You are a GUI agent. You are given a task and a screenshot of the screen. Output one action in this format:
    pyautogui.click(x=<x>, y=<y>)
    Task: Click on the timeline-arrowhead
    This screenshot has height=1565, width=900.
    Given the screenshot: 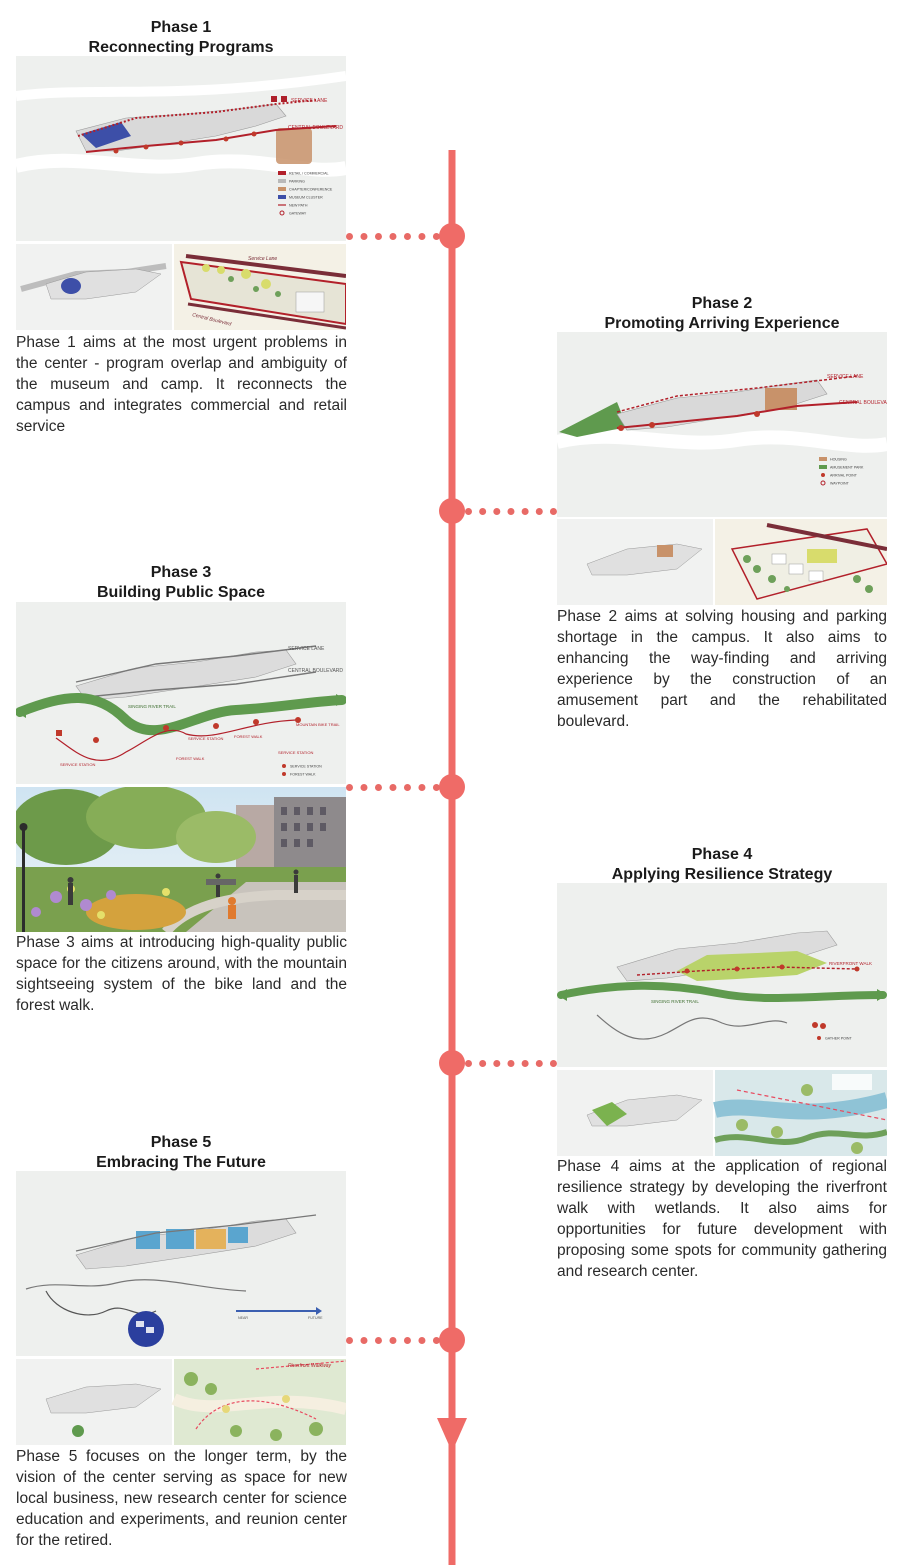 What is the action you would take?
    pyautogui.click(x=452, y=1435)
    